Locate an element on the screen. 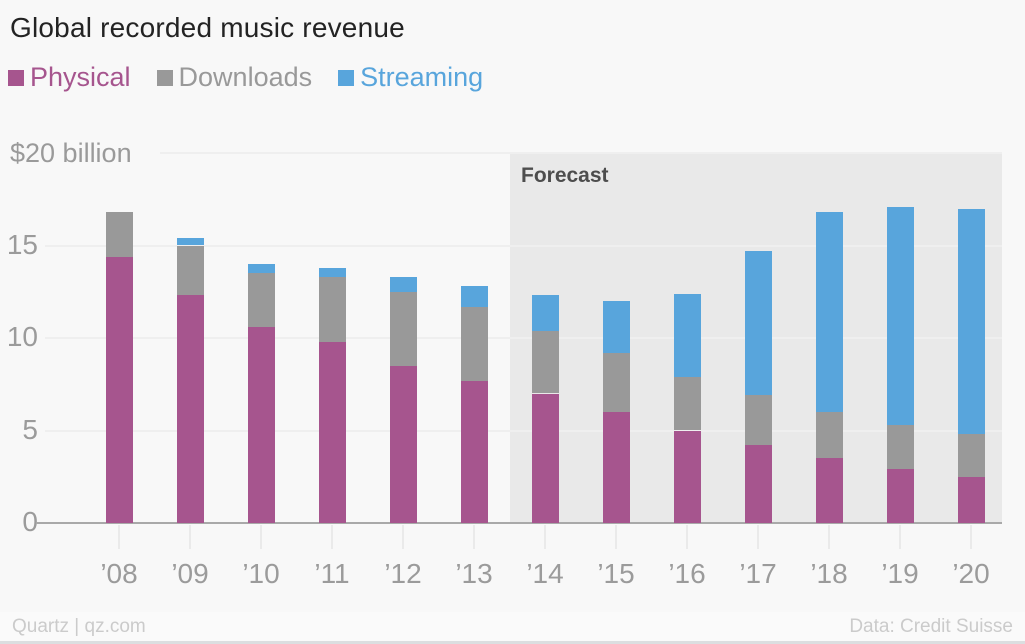  x-axis-label: ’14 is located at coordinates (545, 573).